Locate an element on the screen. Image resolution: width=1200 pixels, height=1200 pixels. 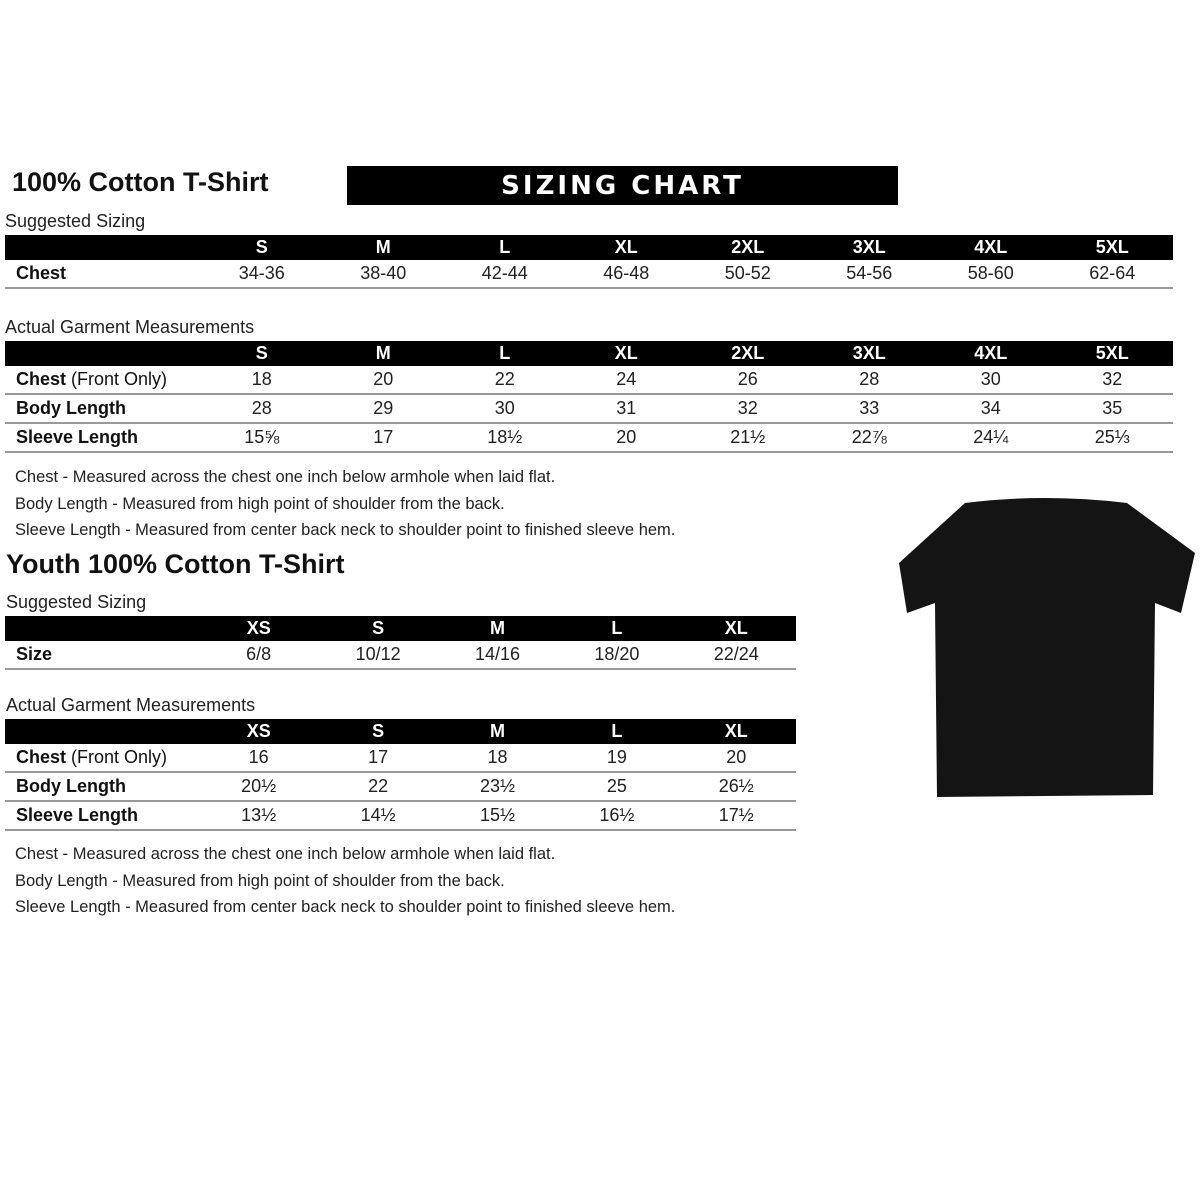
measurement-cell: 19 is located at coordinates (617, 758).